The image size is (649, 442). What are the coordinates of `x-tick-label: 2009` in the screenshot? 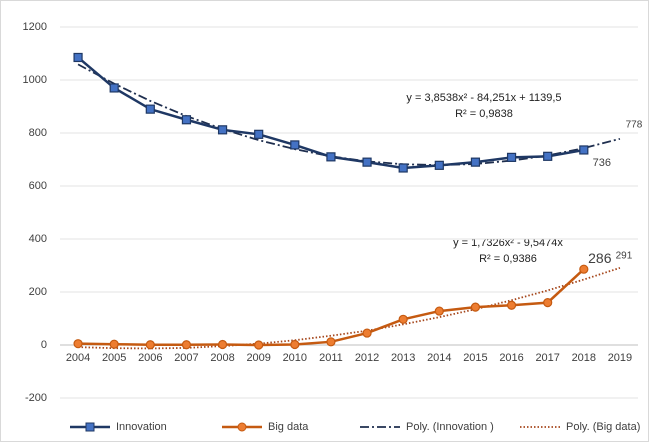 It's located at (258, 358).